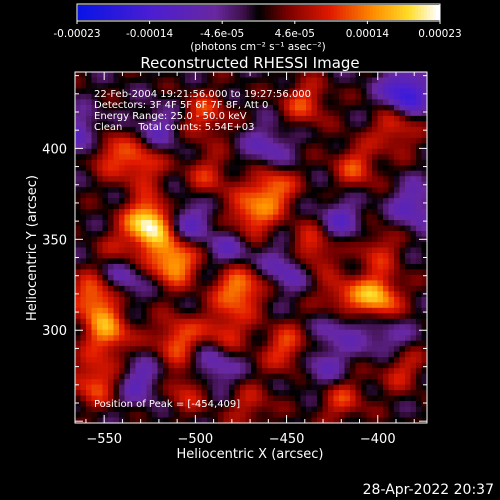 Image resolution: width=500 pixels, height=500 pixels. I want to click on colorbar-cell, so click(272, 12).